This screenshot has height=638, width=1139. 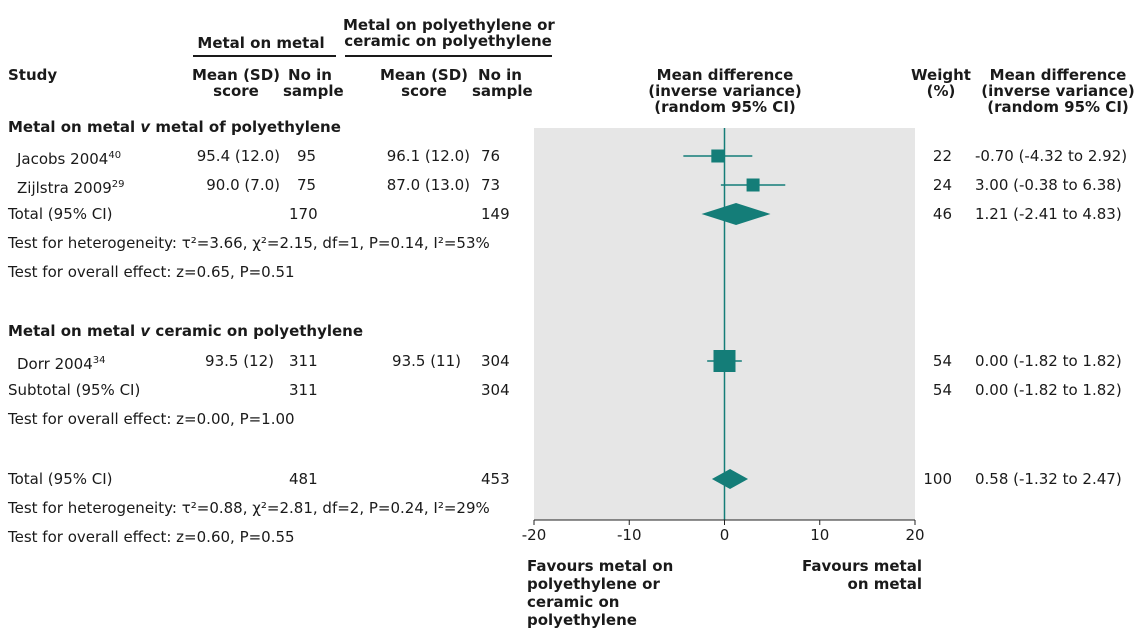 What do you see at coordinates (310, 75) in the screenshot?
I see `sample-1-line1: No in` at bounding box center [310, 75].